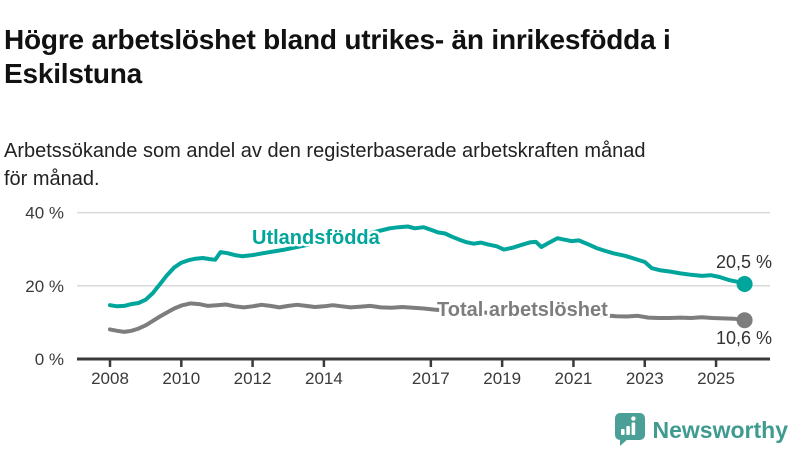 This screenshot has height=450, width=800. I want to click on end-value-label-total: 10,6 %, so click(744, 338).